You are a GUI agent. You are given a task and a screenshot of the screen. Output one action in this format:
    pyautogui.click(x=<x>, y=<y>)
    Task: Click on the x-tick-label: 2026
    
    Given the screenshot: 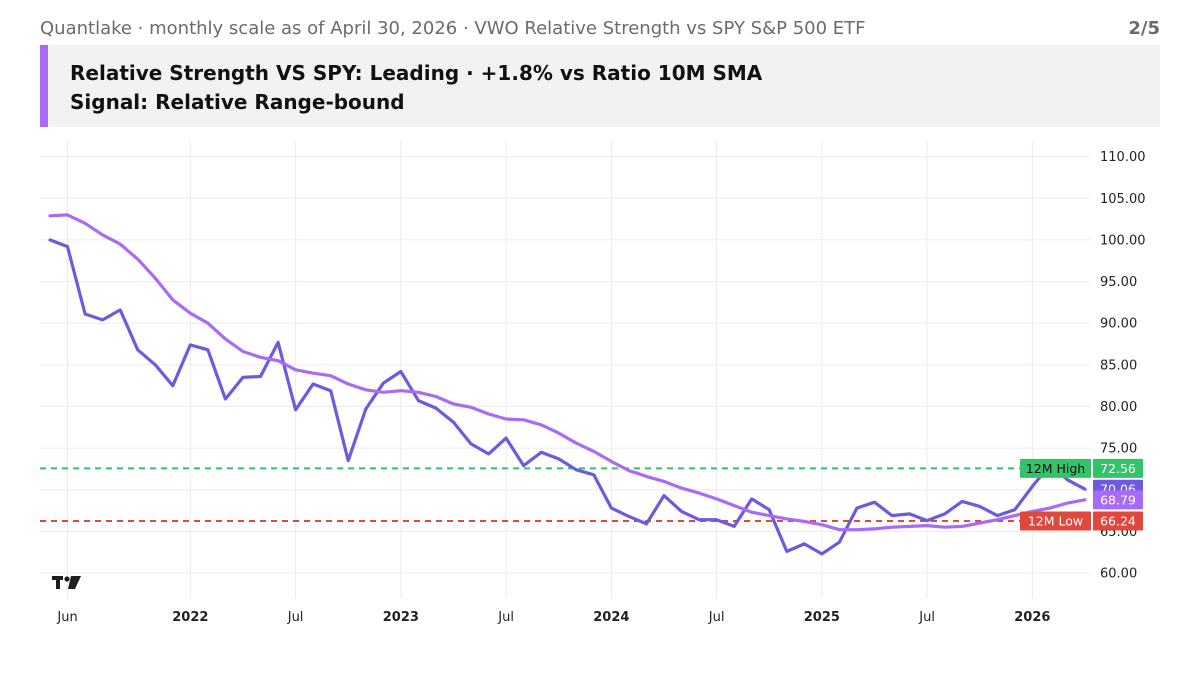 What is the action you would take?
    pyautogui.click(x=1032, y=617)
    